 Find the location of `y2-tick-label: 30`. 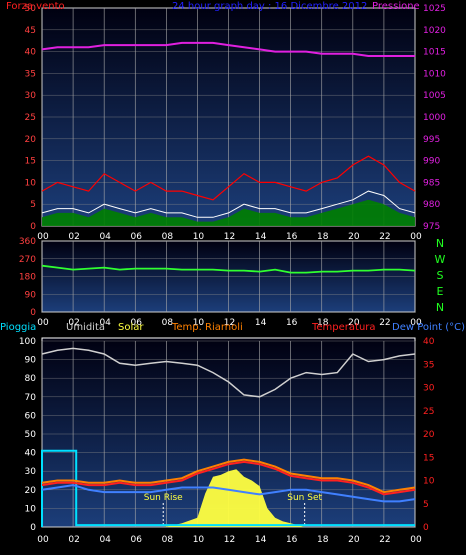

y2-tick-label: 30 is located at coordinates (429, 389).